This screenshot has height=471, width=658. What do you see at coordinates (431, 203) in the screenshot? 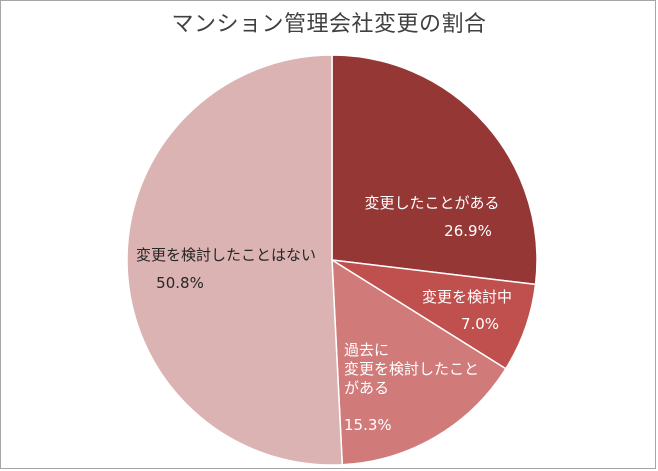
I see `slice-label-1: 変更したことがある` at bounding box center [431, 203].